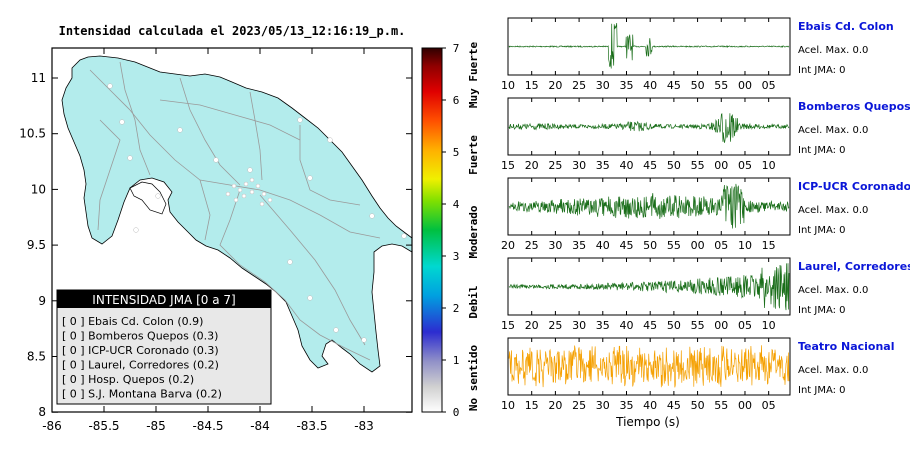  Describe the element at coordinates (473, 301) in the screenshot. I see `colorbar-level-label: Debil` at that location.